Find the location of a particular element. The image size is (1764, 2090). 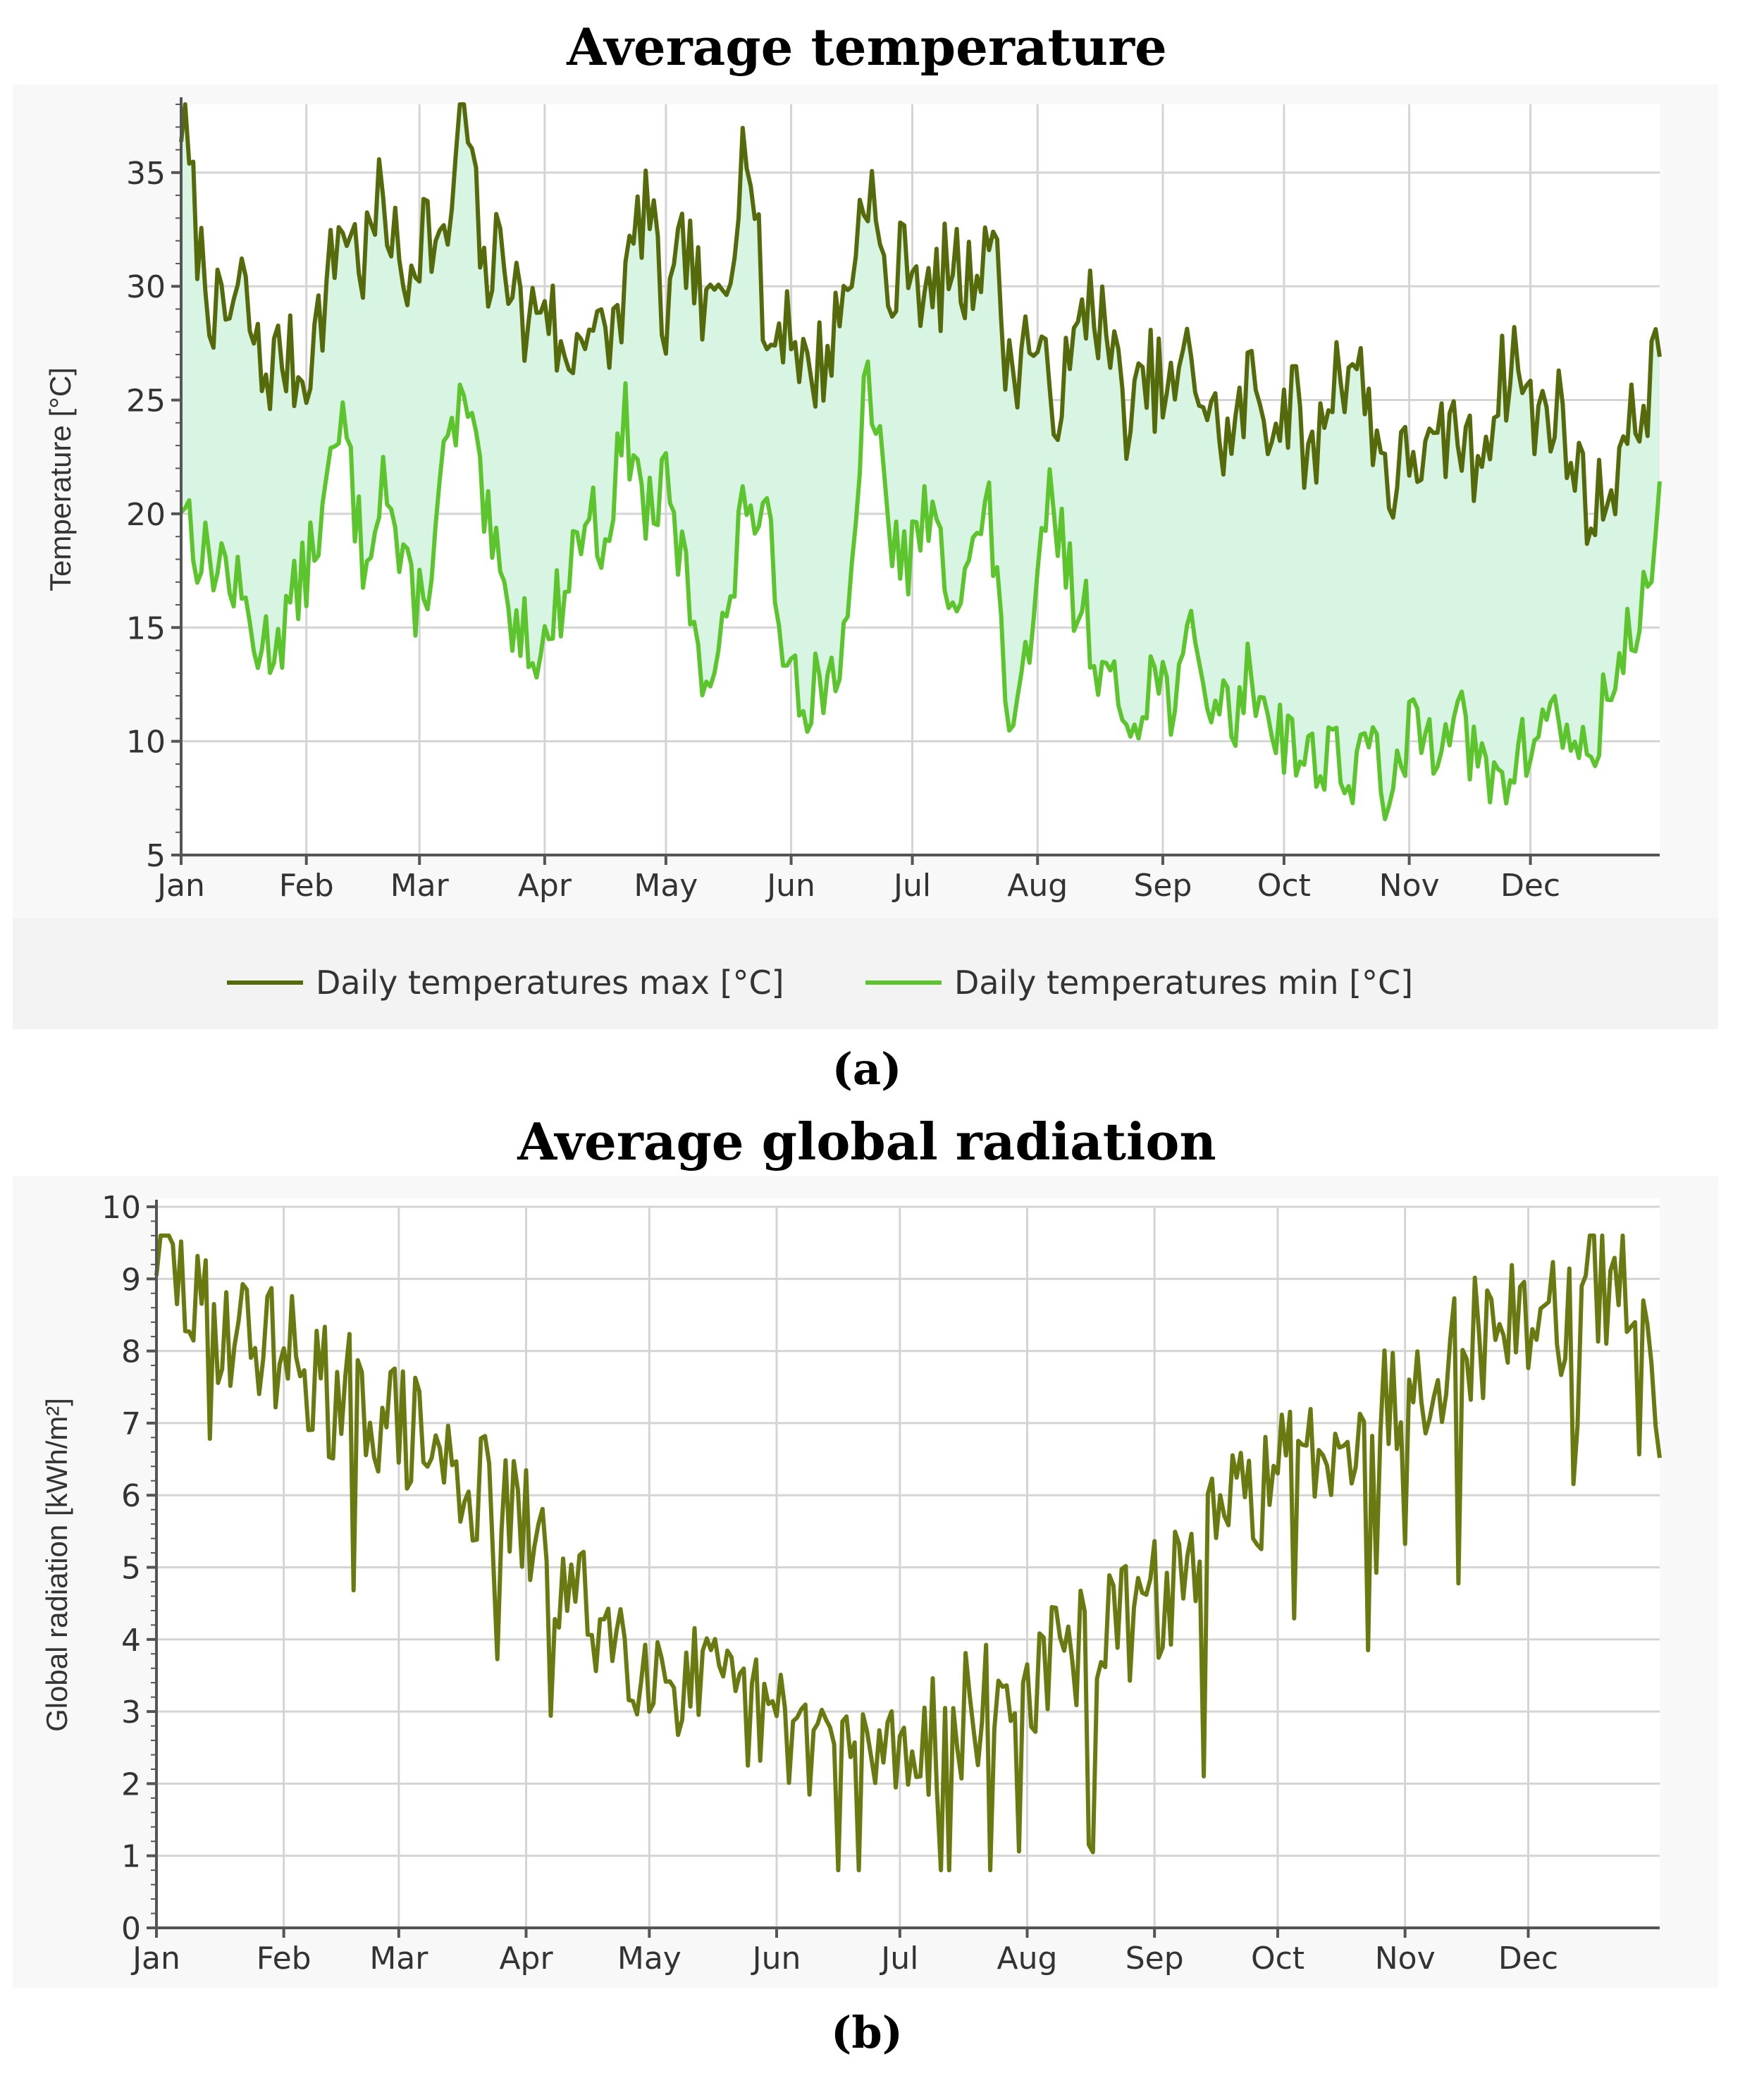

chart-b-xtick-label: Apr is located at coordinates (526, 1959).